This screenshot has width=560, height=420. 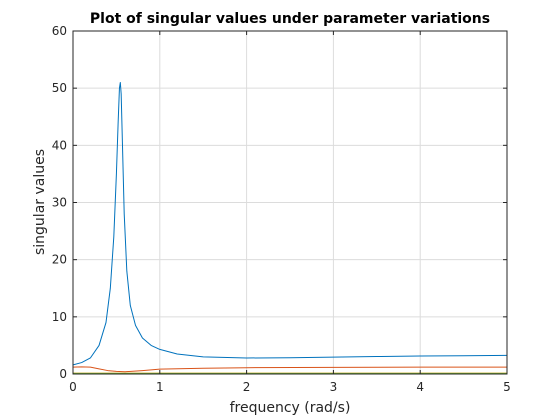 I want to click on x-tick-label: 5, so click(x=507, y=387).